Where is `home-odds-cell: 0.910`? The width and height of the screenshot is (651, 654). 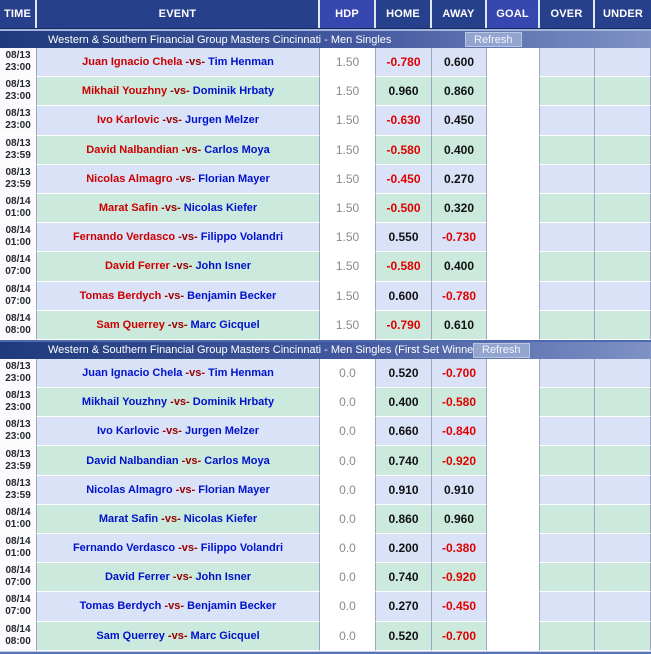
home-odds-cell: 0.910 is located at coordinates (404, 490).